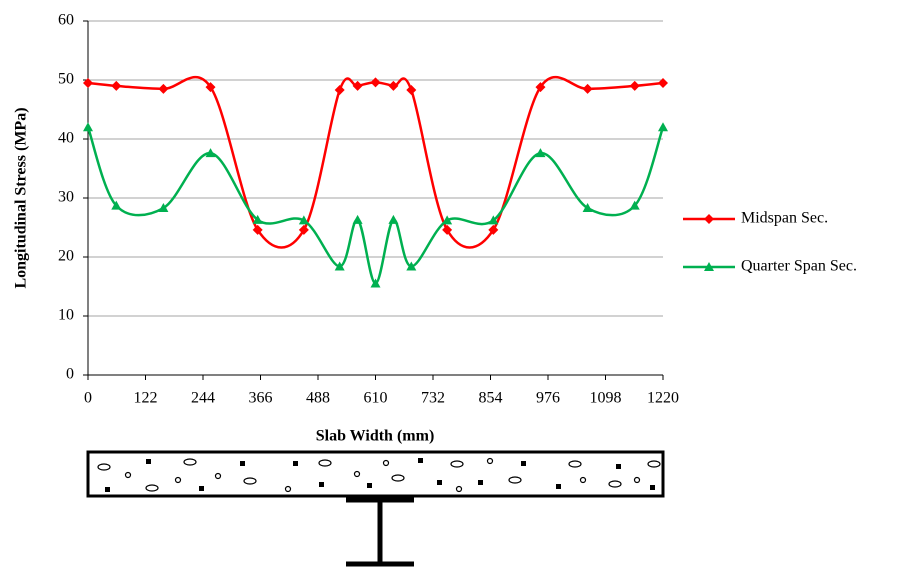 The height and width of the screenshot is (567, 919). What do you see at coordinates (375, 508) in the screenshot?
I see `slab-diagram` at bounding box center [375, 508].